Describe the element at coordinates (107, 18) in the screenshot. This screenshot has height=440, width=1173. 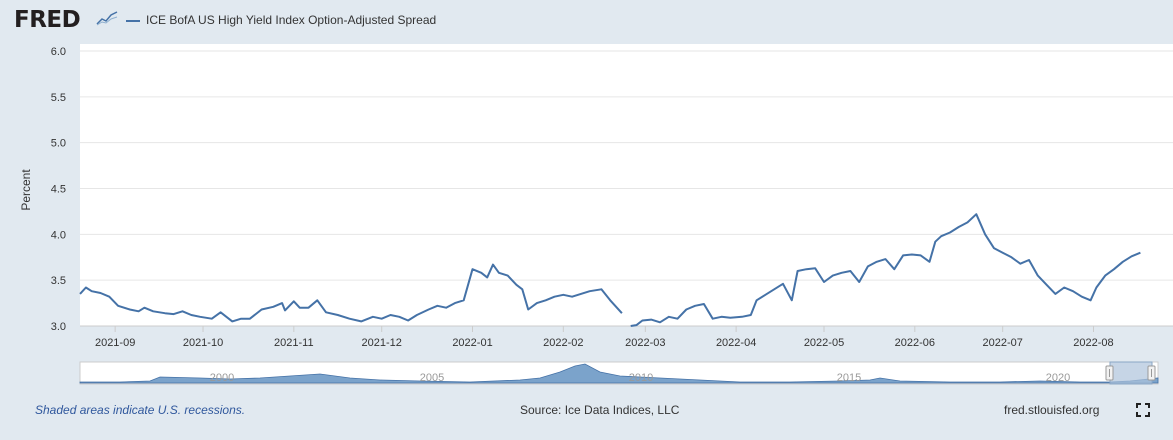
I see `fred-logo-graph-icon` at that location.